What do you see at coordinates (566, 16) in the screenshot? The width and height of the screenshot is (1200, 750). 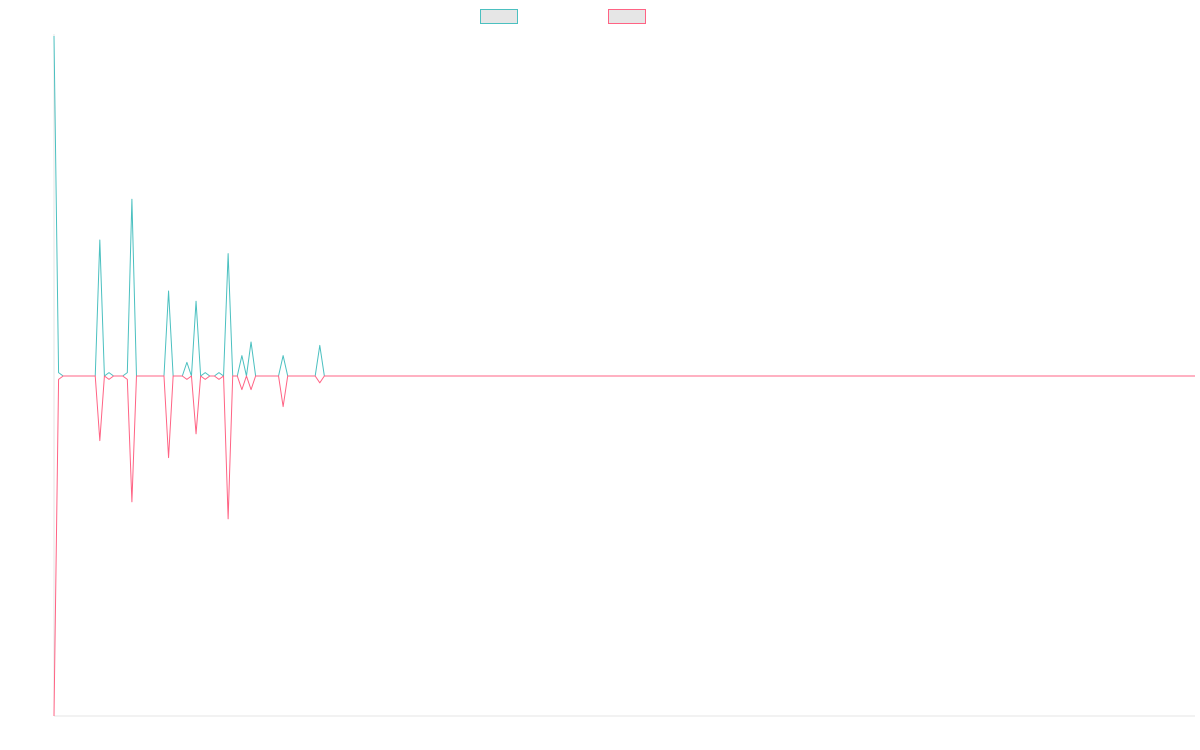 I see `legend` at bounding box center [566, 16].